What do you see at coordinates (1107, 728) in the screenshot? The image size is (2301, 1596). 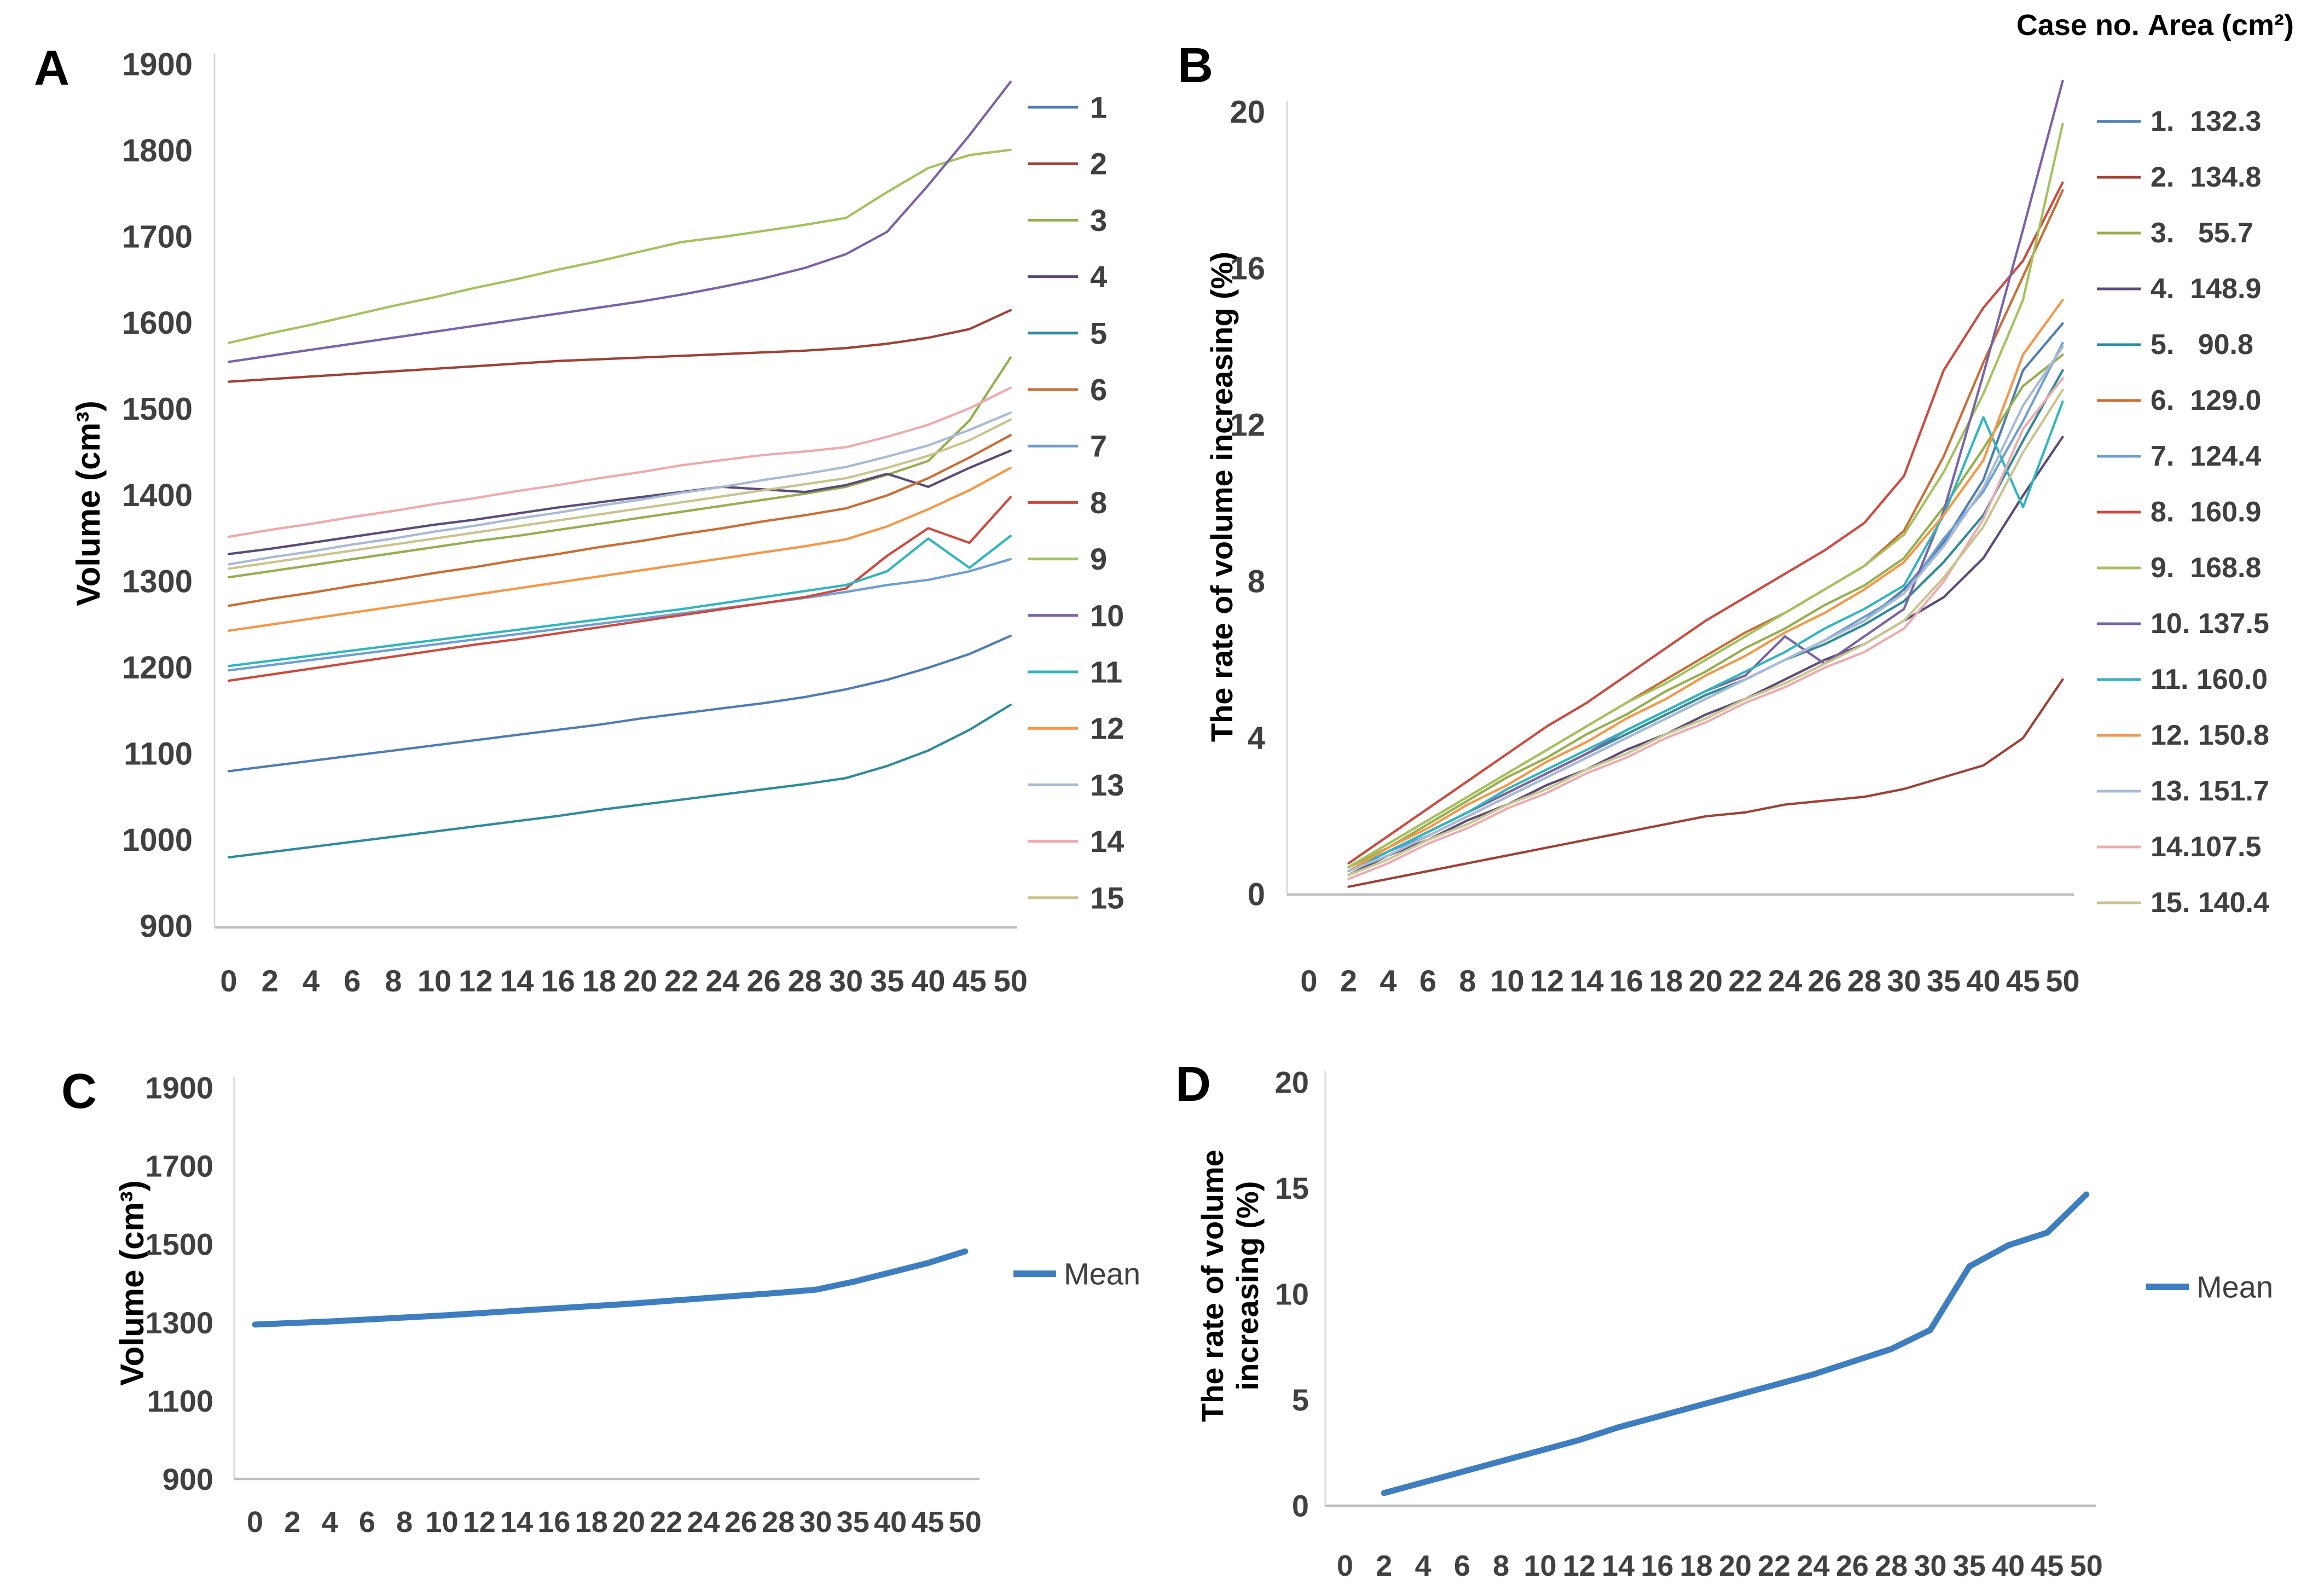 I see `legend-item-A-12: 12` at bounding box center [1107, 728].